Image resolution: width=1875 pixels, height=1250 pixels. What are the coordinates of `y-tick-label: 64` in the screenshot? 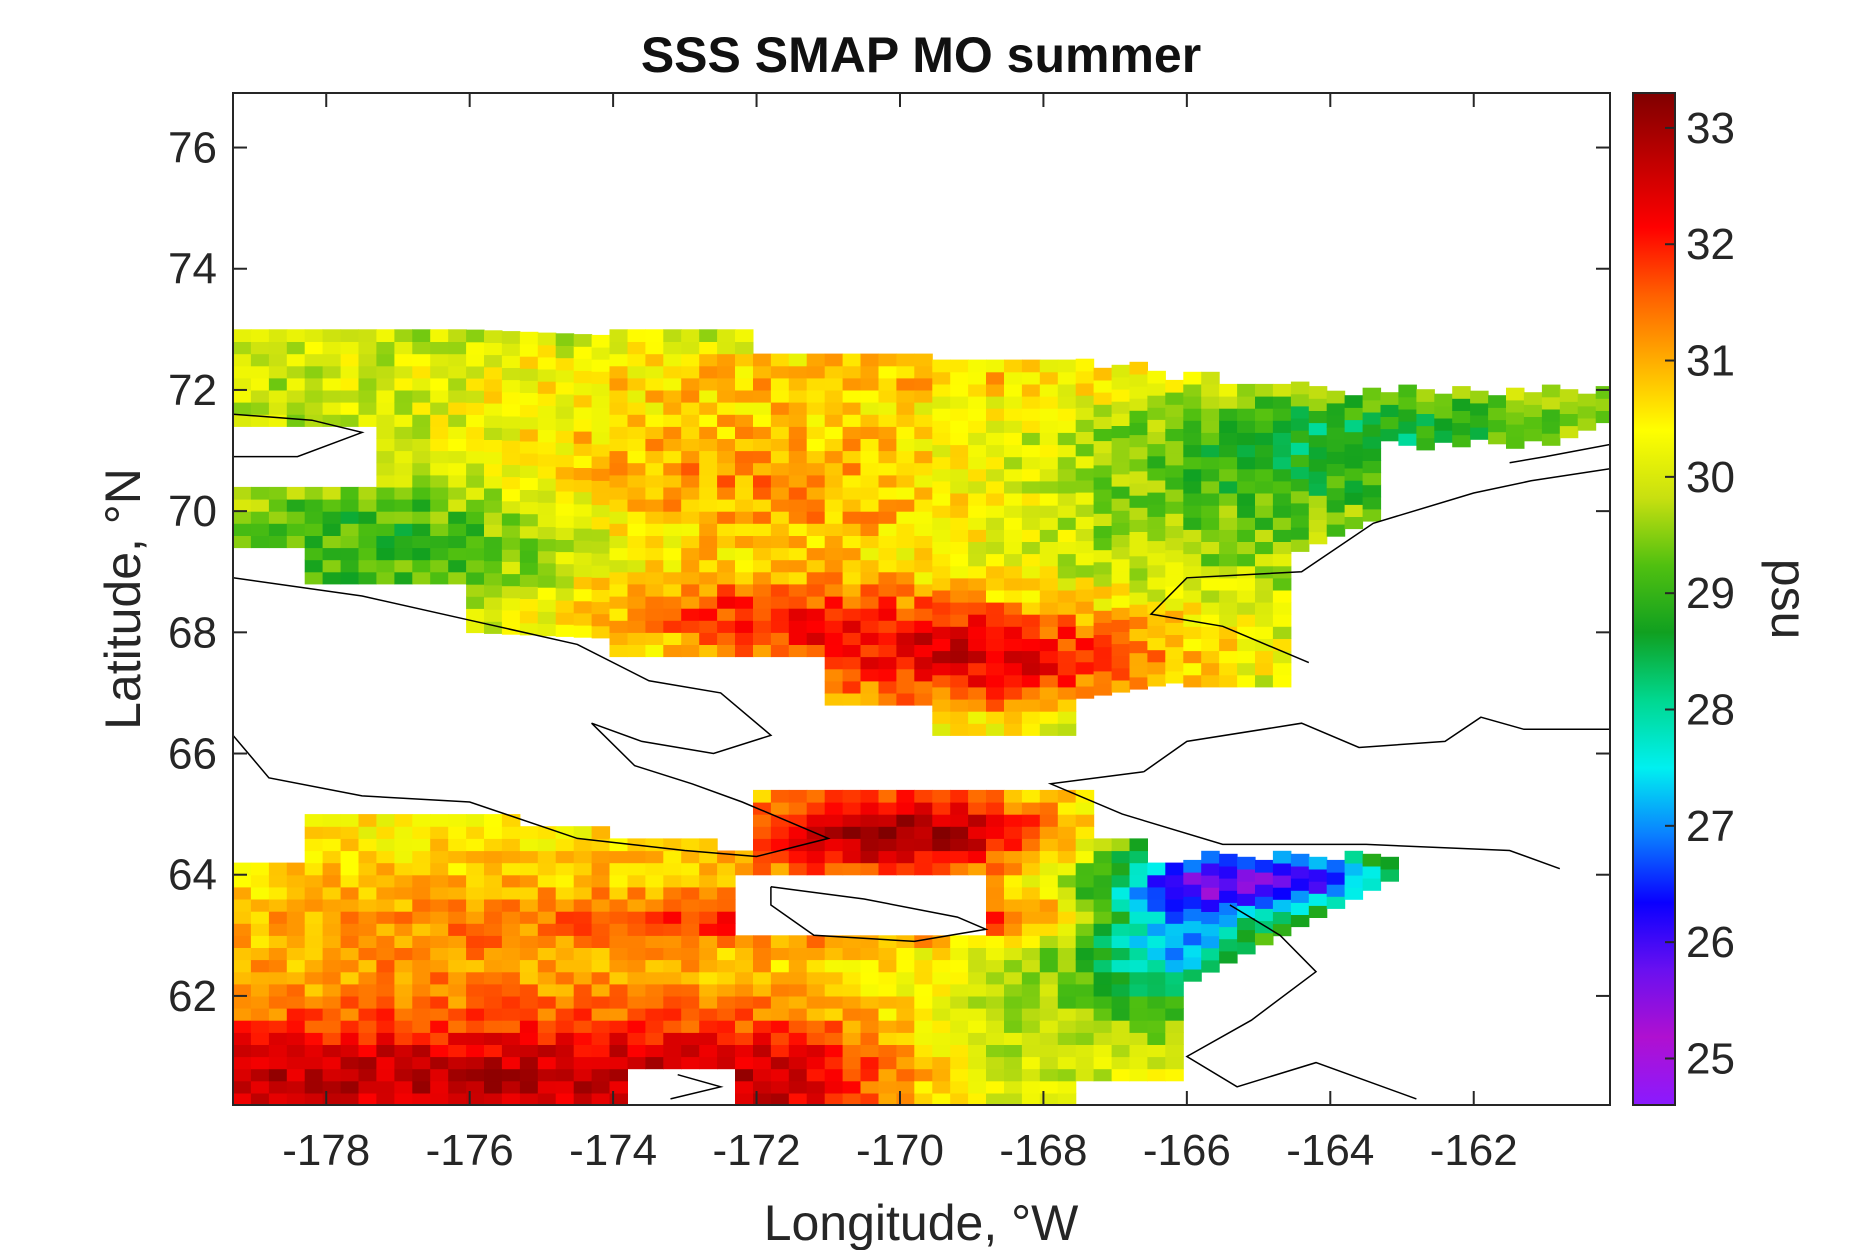 It's located at (192, 875).